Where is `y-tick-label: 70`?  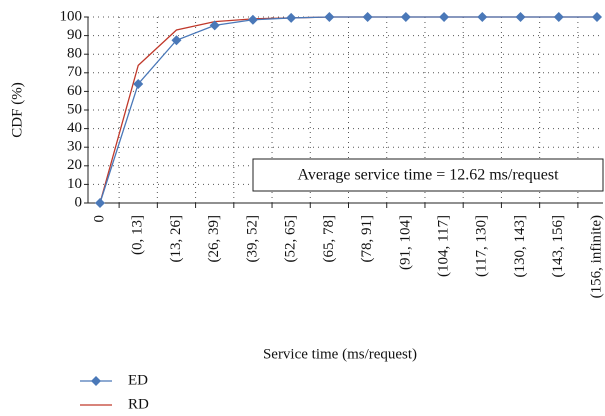
y-tick-label: 70 is located at coordinates (74, 72).